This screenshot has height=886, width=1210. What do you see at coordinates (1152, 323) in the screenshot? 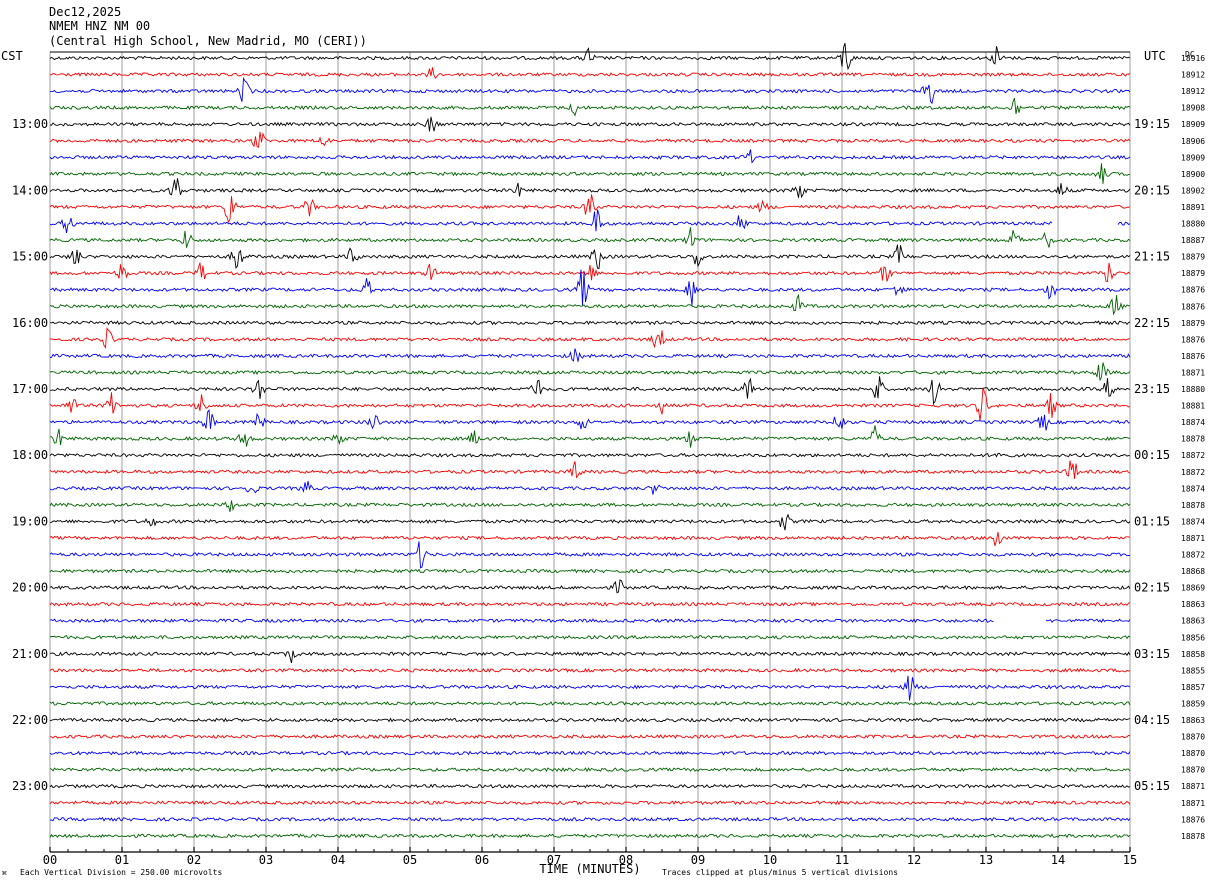
I see `right-time-label-3: 22:15` at bounding box center [1152, 323].